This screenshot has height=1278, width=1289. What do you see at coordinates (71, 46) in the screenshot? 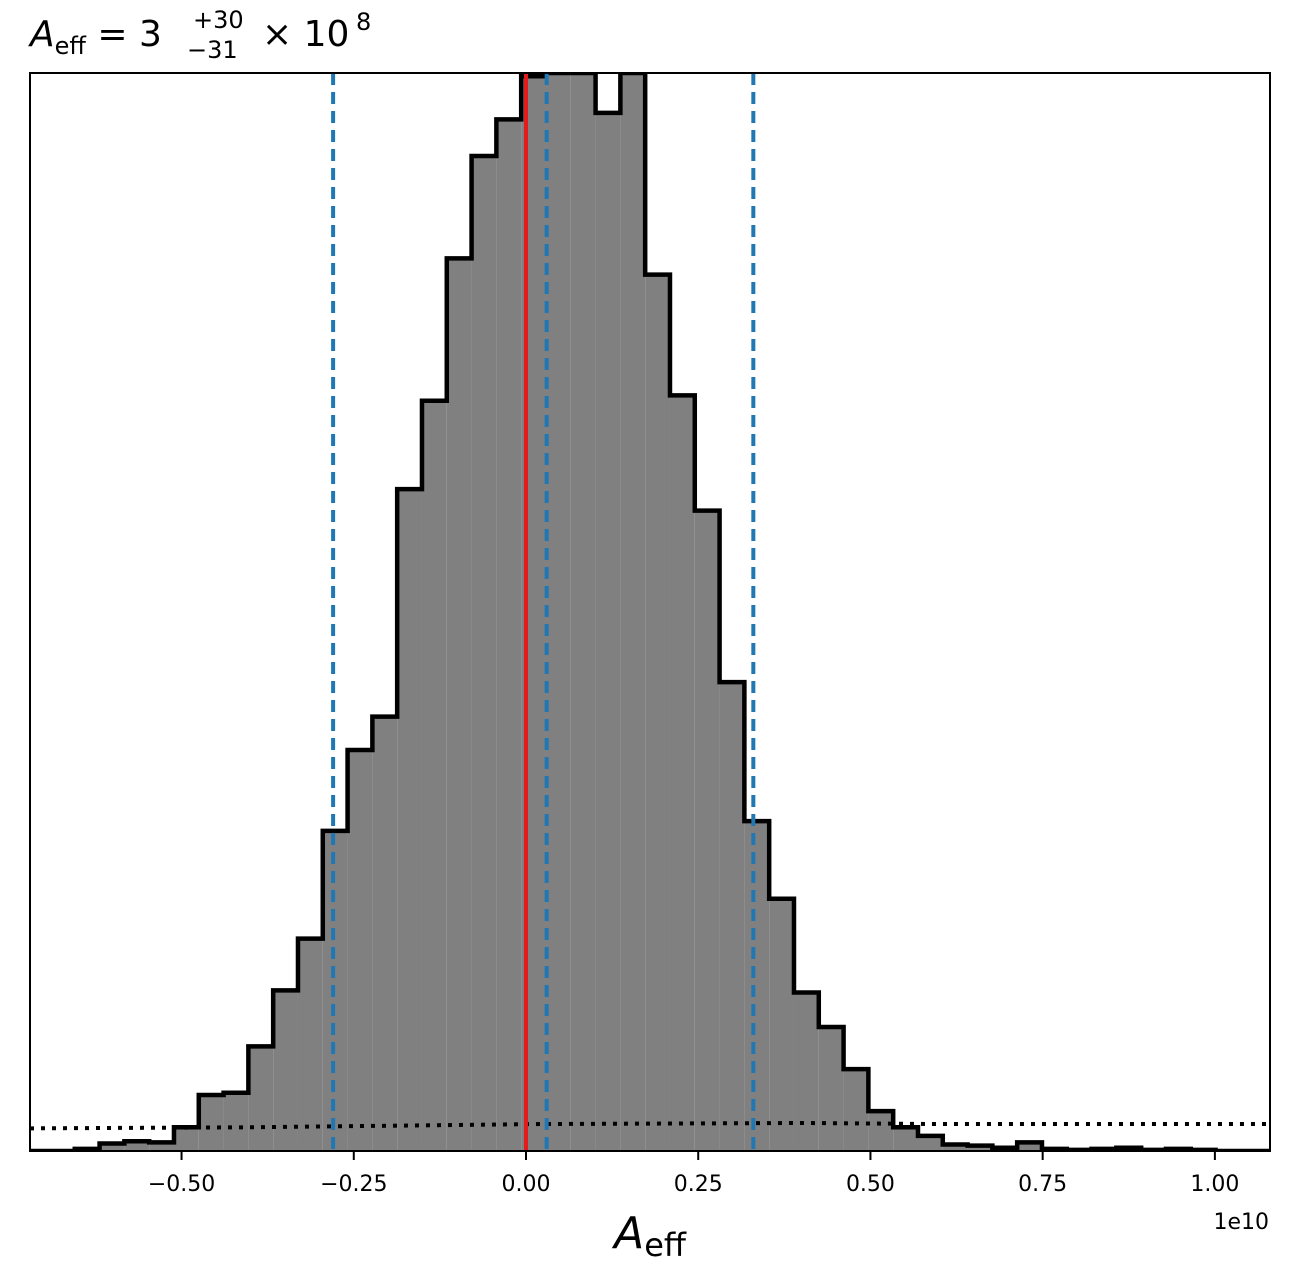
I see `title-symbol-subscript: eff` at bounding box center [71, 46].